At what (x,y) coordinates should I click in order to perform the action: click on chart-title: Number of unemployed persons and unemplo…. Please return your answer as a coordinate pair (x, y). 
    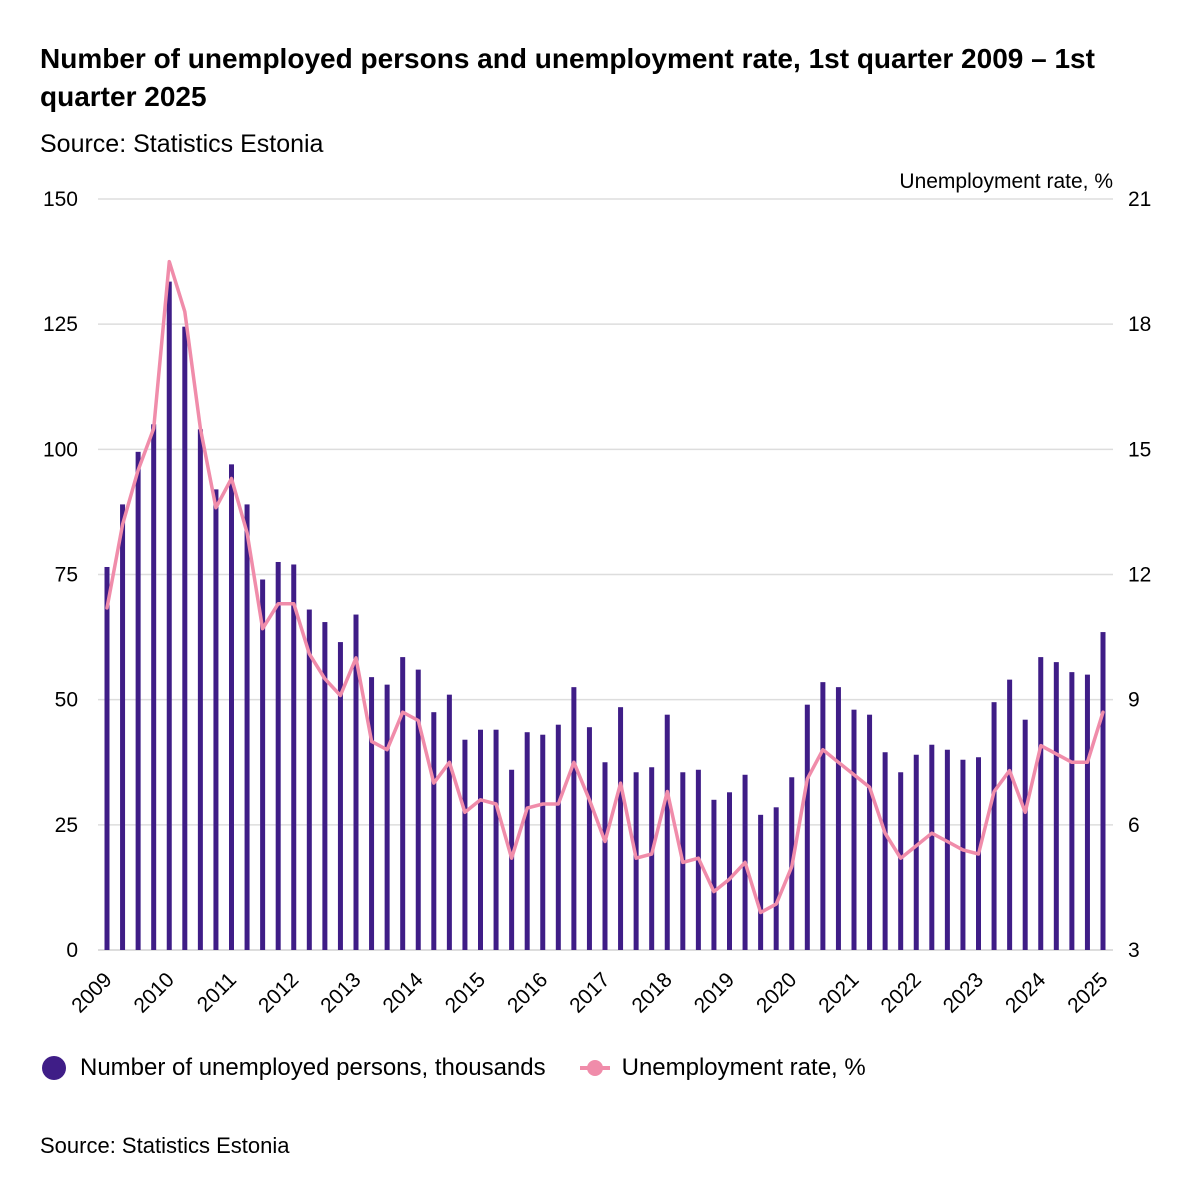
    Looking at the image, I should click on (567, 77).